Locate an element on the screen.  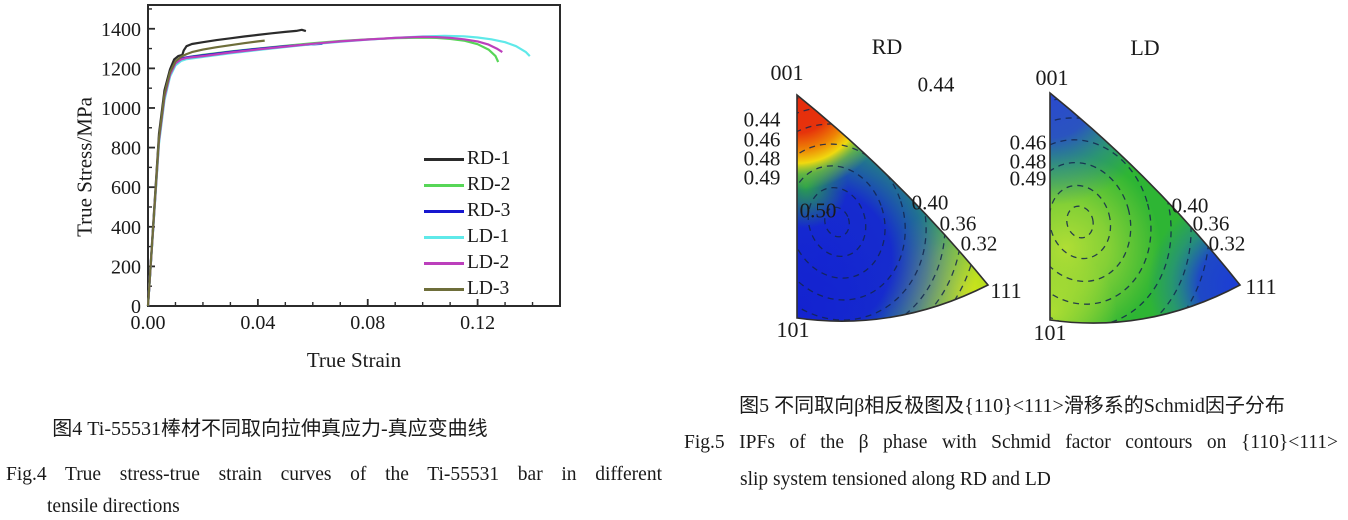
ipf-rd-title: RD is located at coordinates (887, 46).